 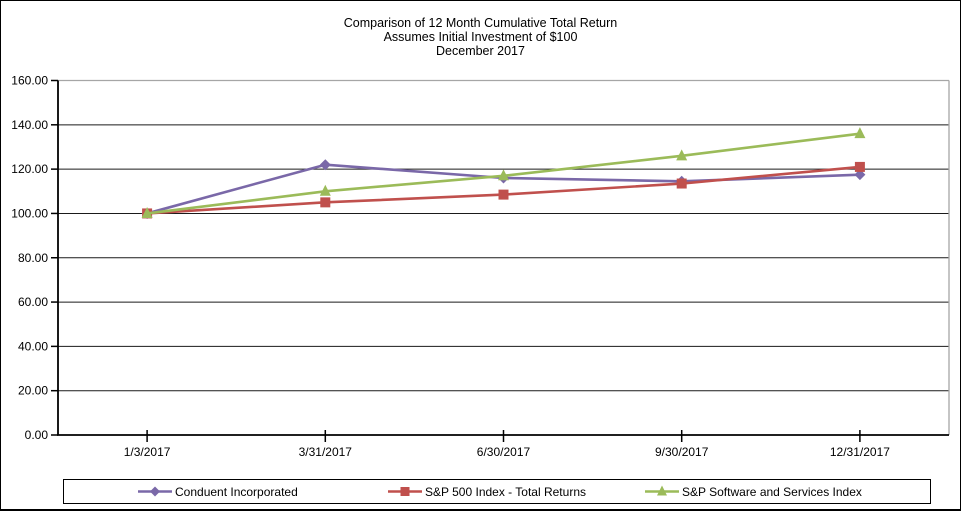 What do you see at coordinates (29, 81) in the screenshot?
I see `y-axis-label: 160.00` at bounding box center [29, 81].